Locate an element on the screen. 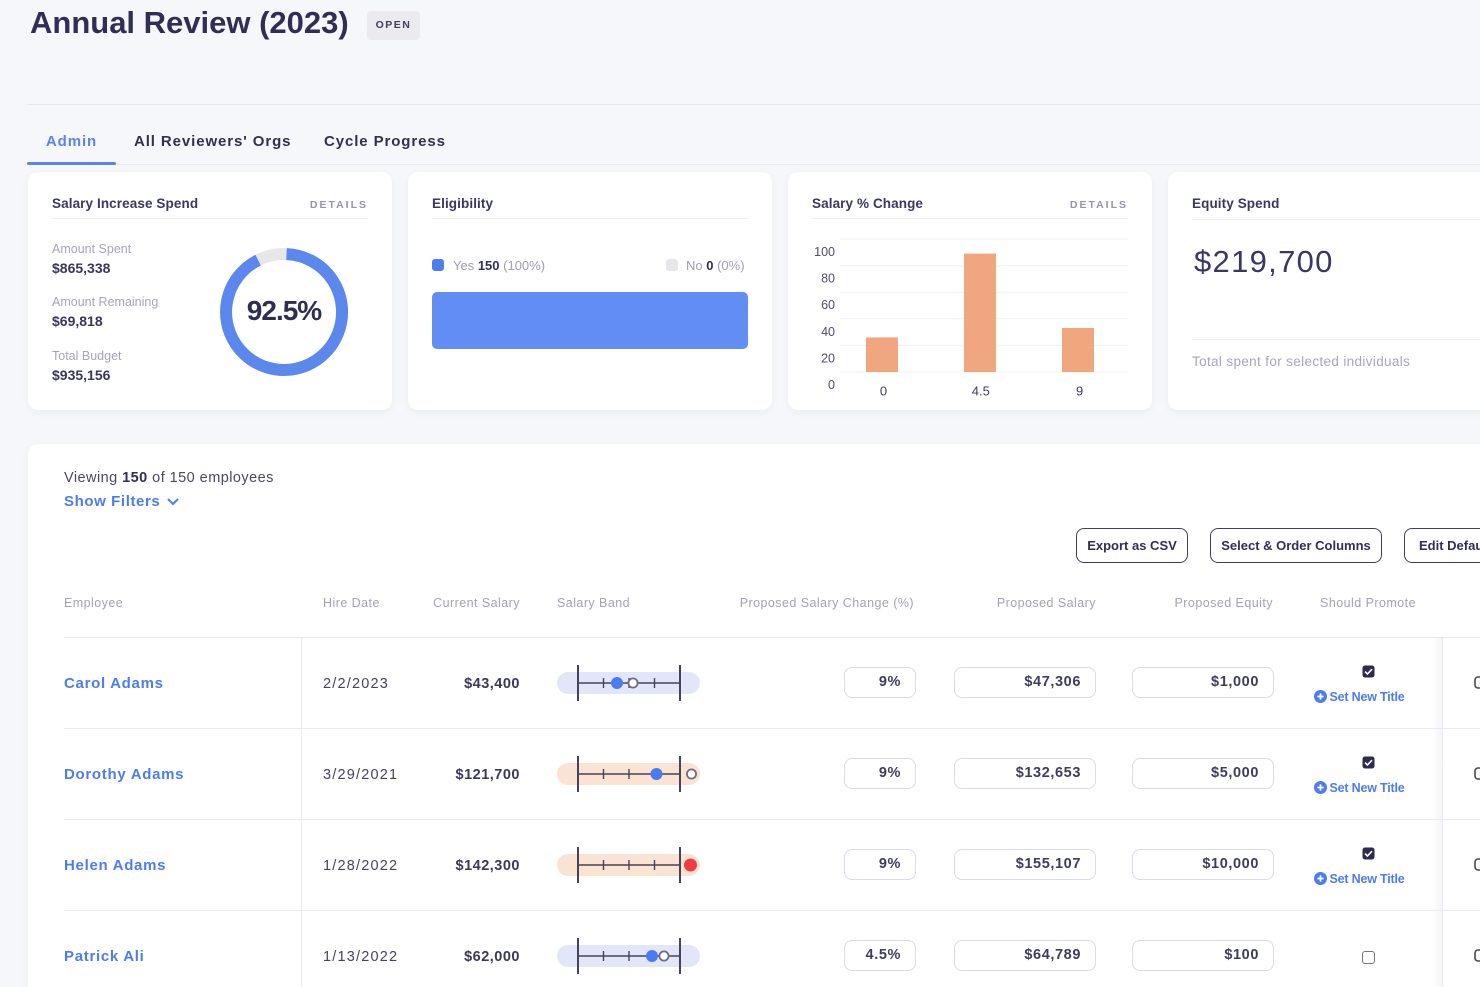 This screenshot has height=987, width=1480. svg-text: 60 is located at coordinates (828, 305).